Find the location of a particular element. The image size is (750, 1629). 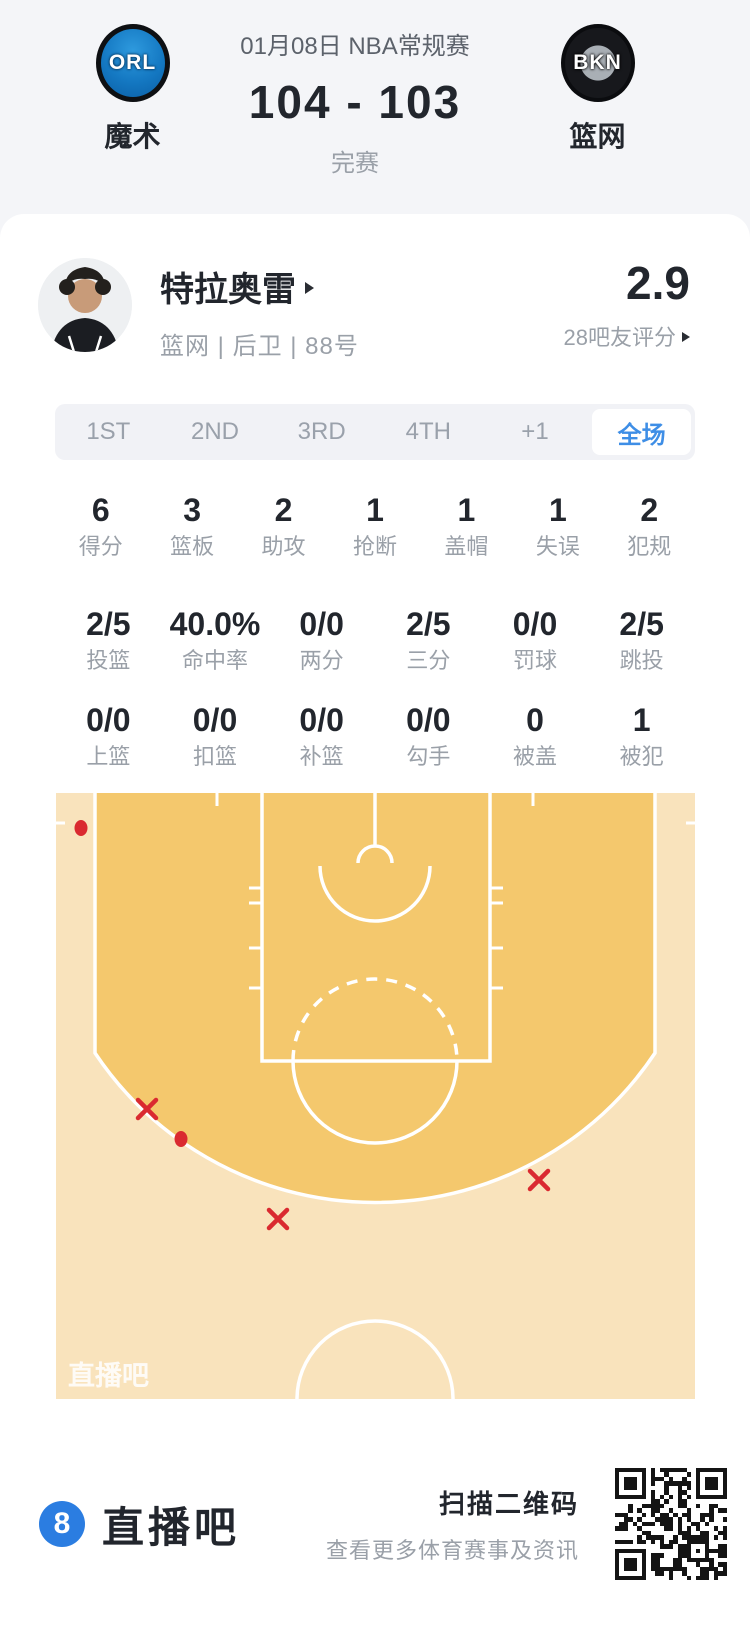

home-team-name: 魔术 is located at coordinates (132, 136).